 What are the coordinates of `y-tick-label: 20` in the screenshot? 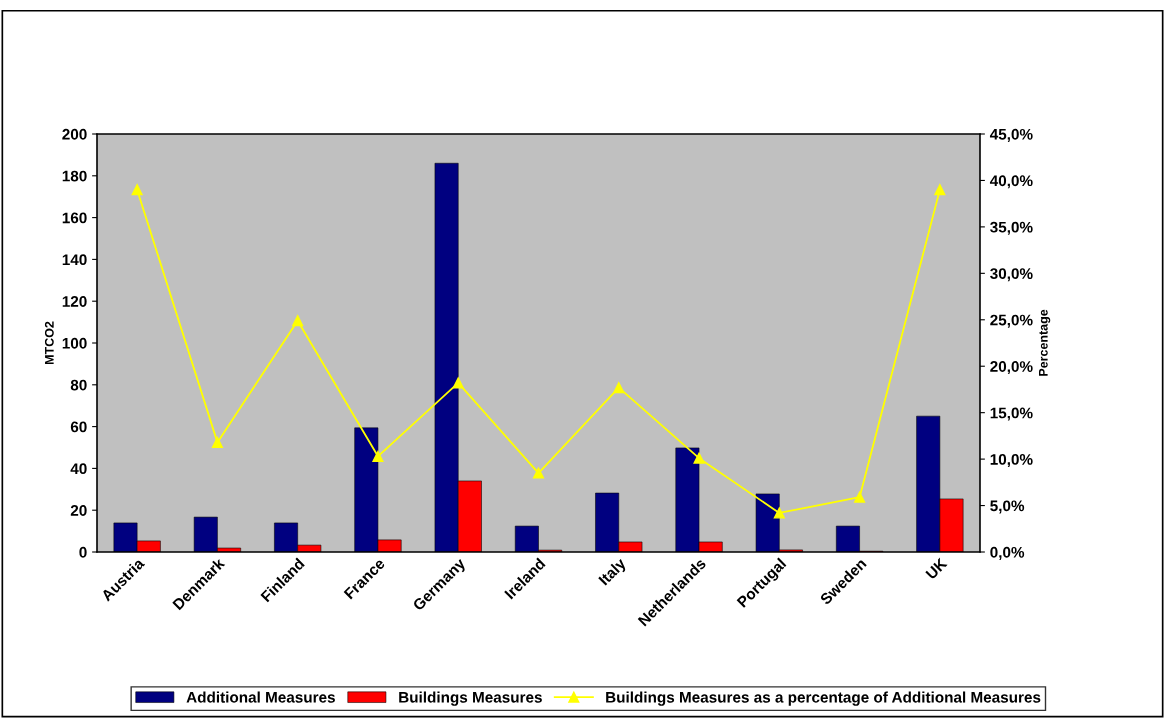 It's located at (78, 510).